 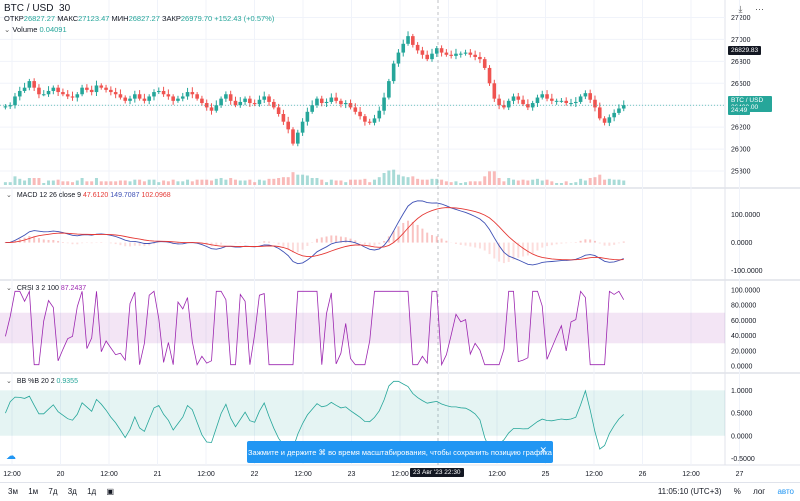 What do you see at coordinates (737, 491) in the screenshot?
I see `percent-toggle: %` at bounding box center [737, 491].